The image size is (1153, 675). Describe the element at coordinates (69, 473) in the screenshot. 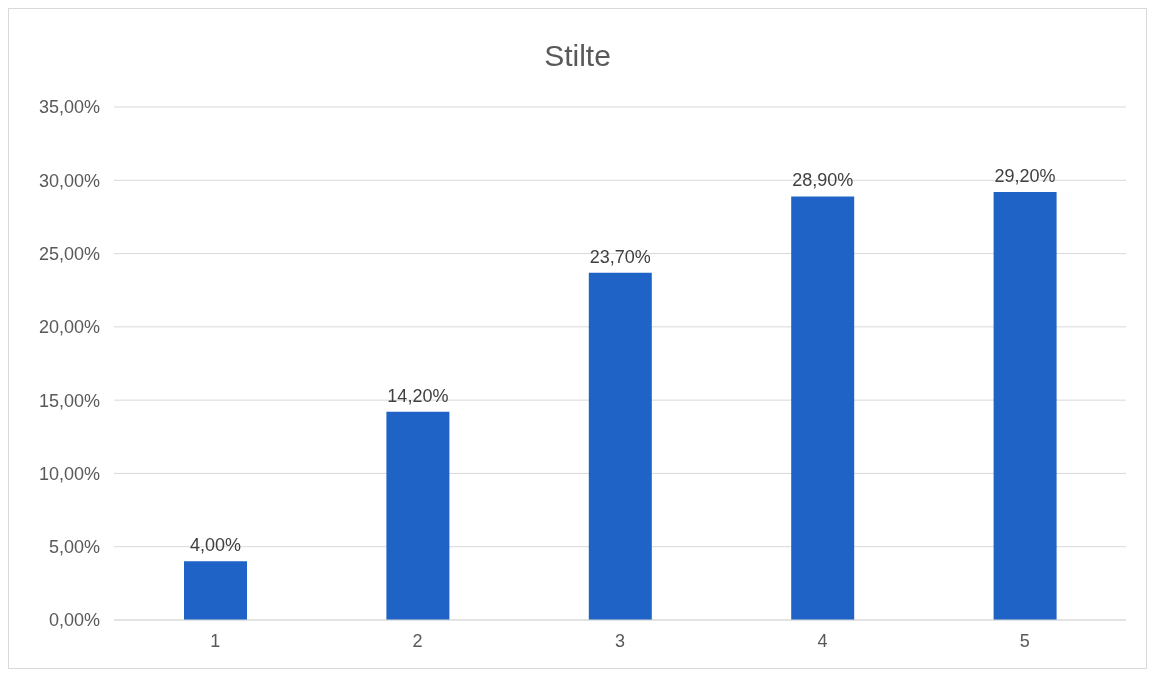

I see `y-tick-label: 10,00%` at that location.